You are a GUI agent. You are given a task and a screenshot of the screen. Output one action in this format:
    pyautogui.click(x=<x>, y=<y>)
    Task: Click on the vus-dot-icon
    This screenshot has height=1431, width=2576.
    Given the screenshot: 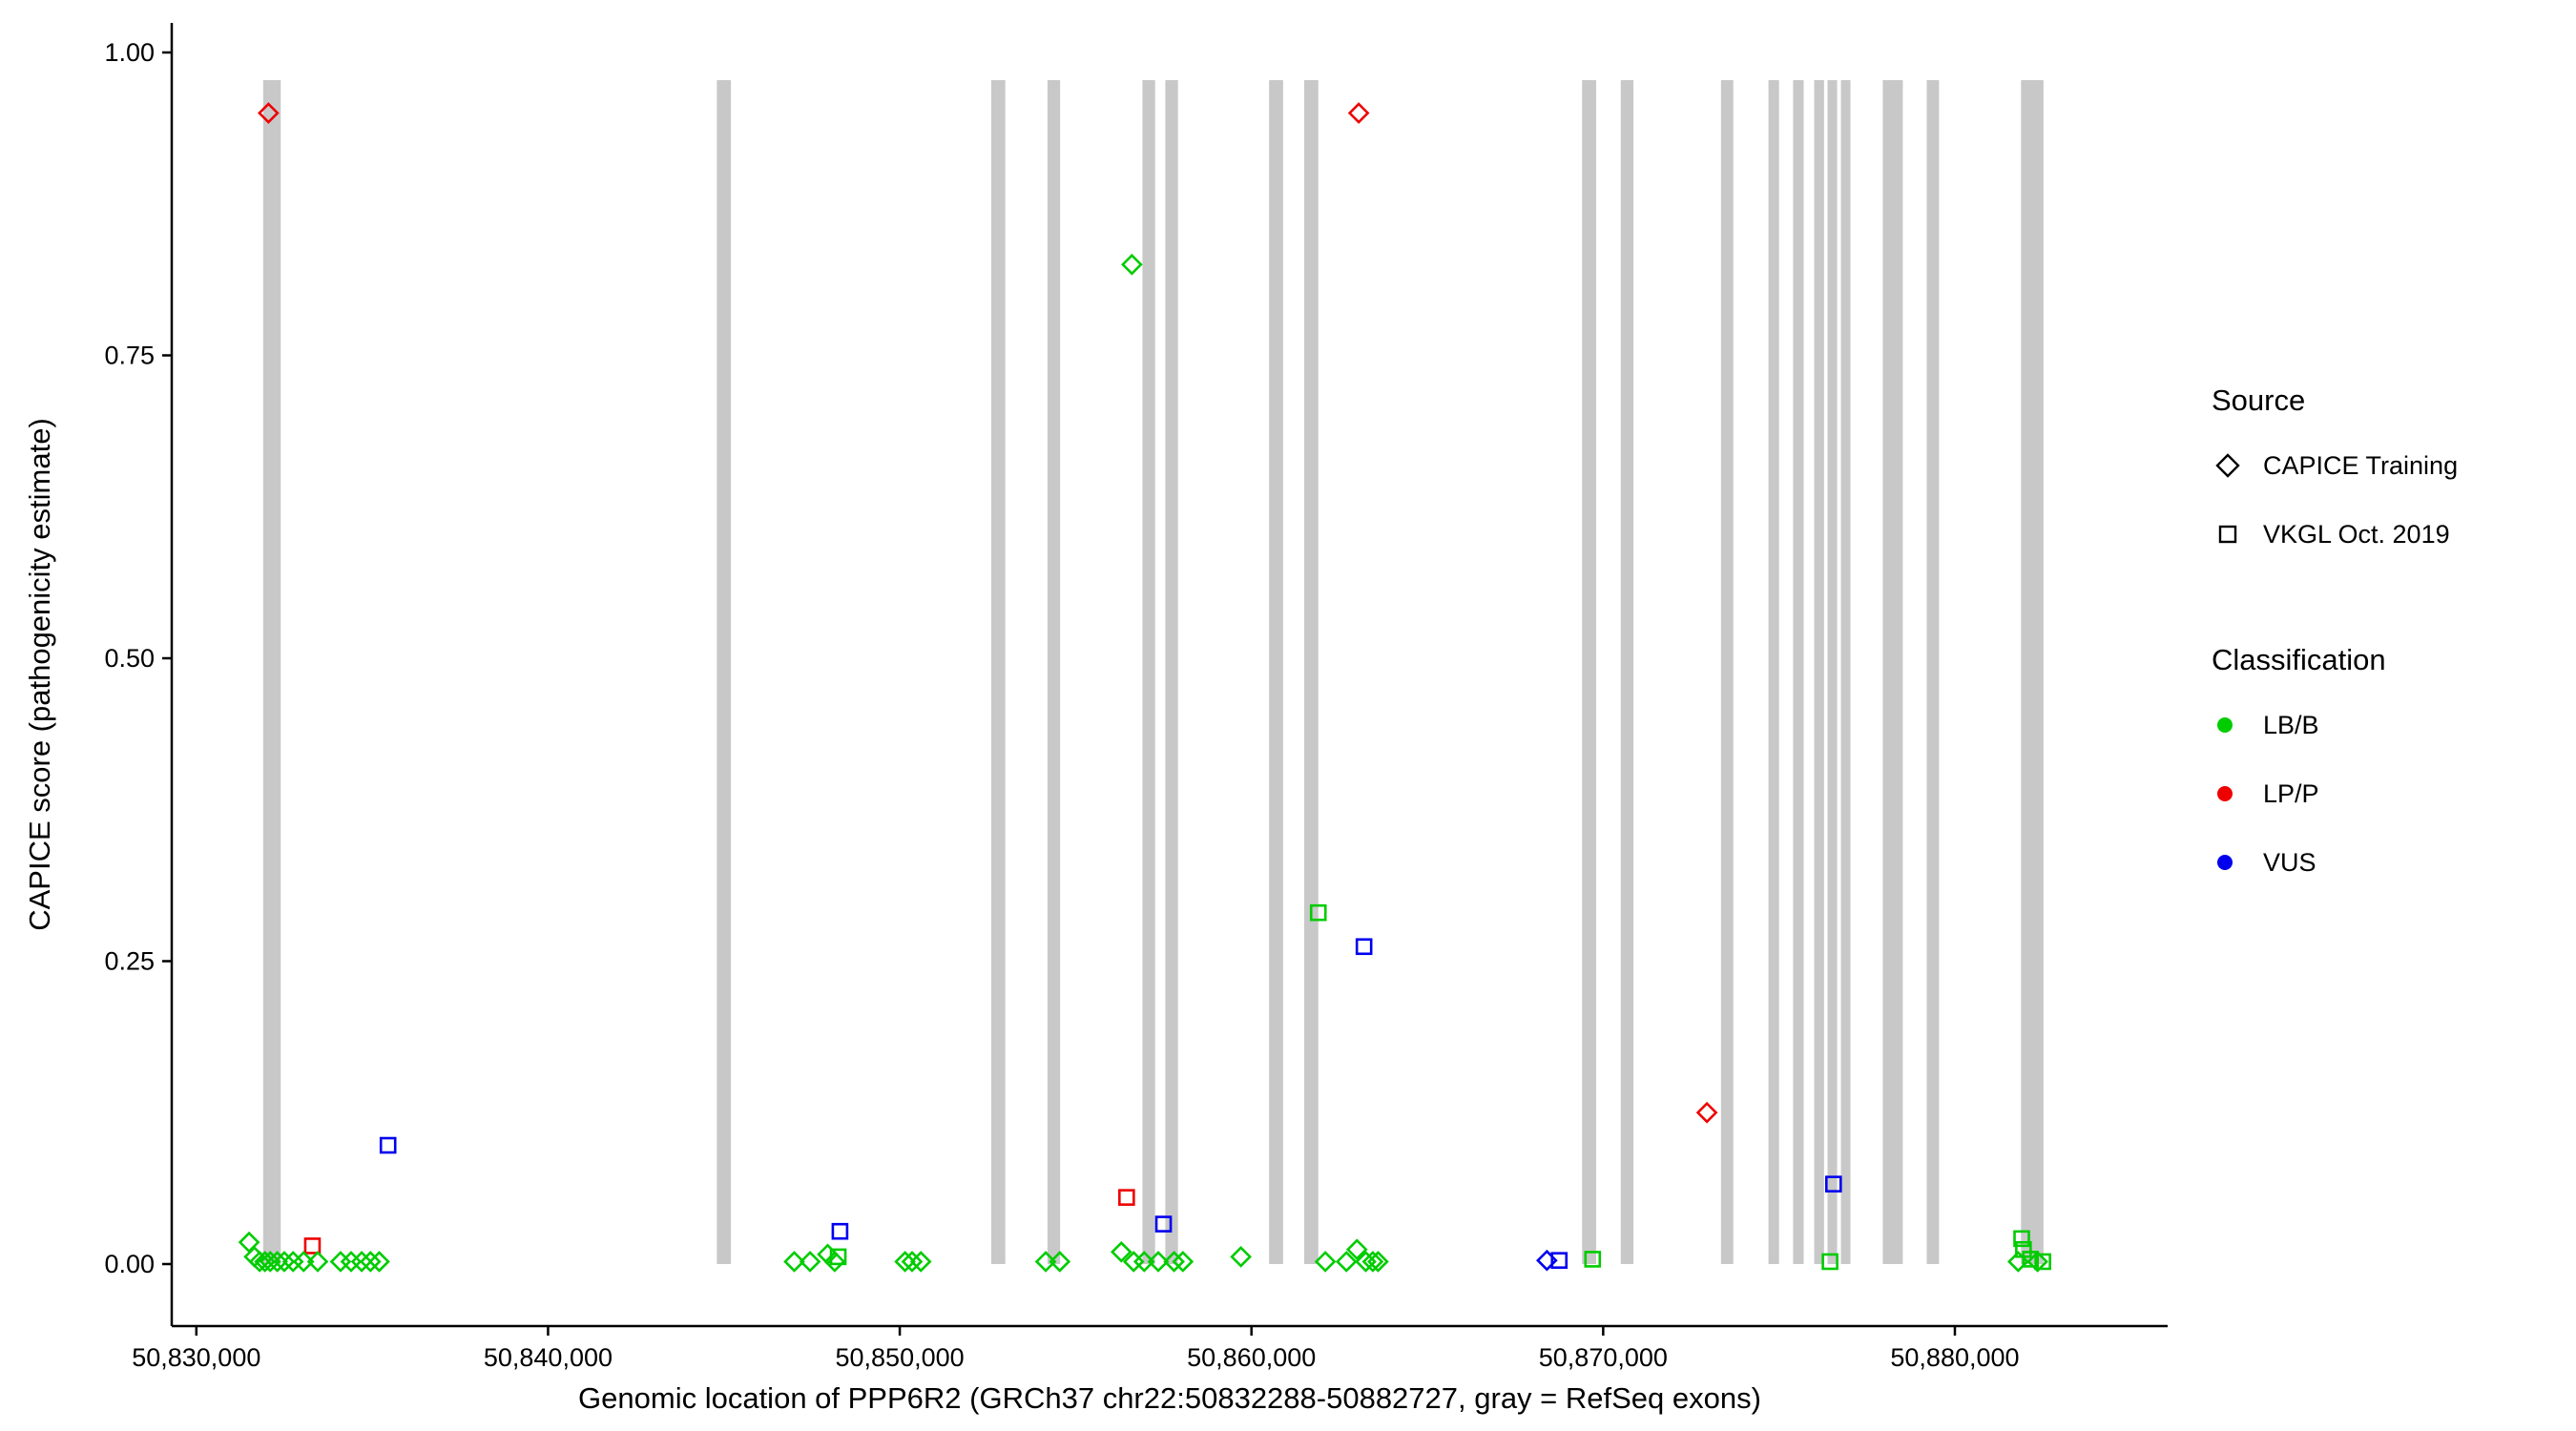 What is the action you would take?
    pyautogui.click(x=2237, y=862)
    